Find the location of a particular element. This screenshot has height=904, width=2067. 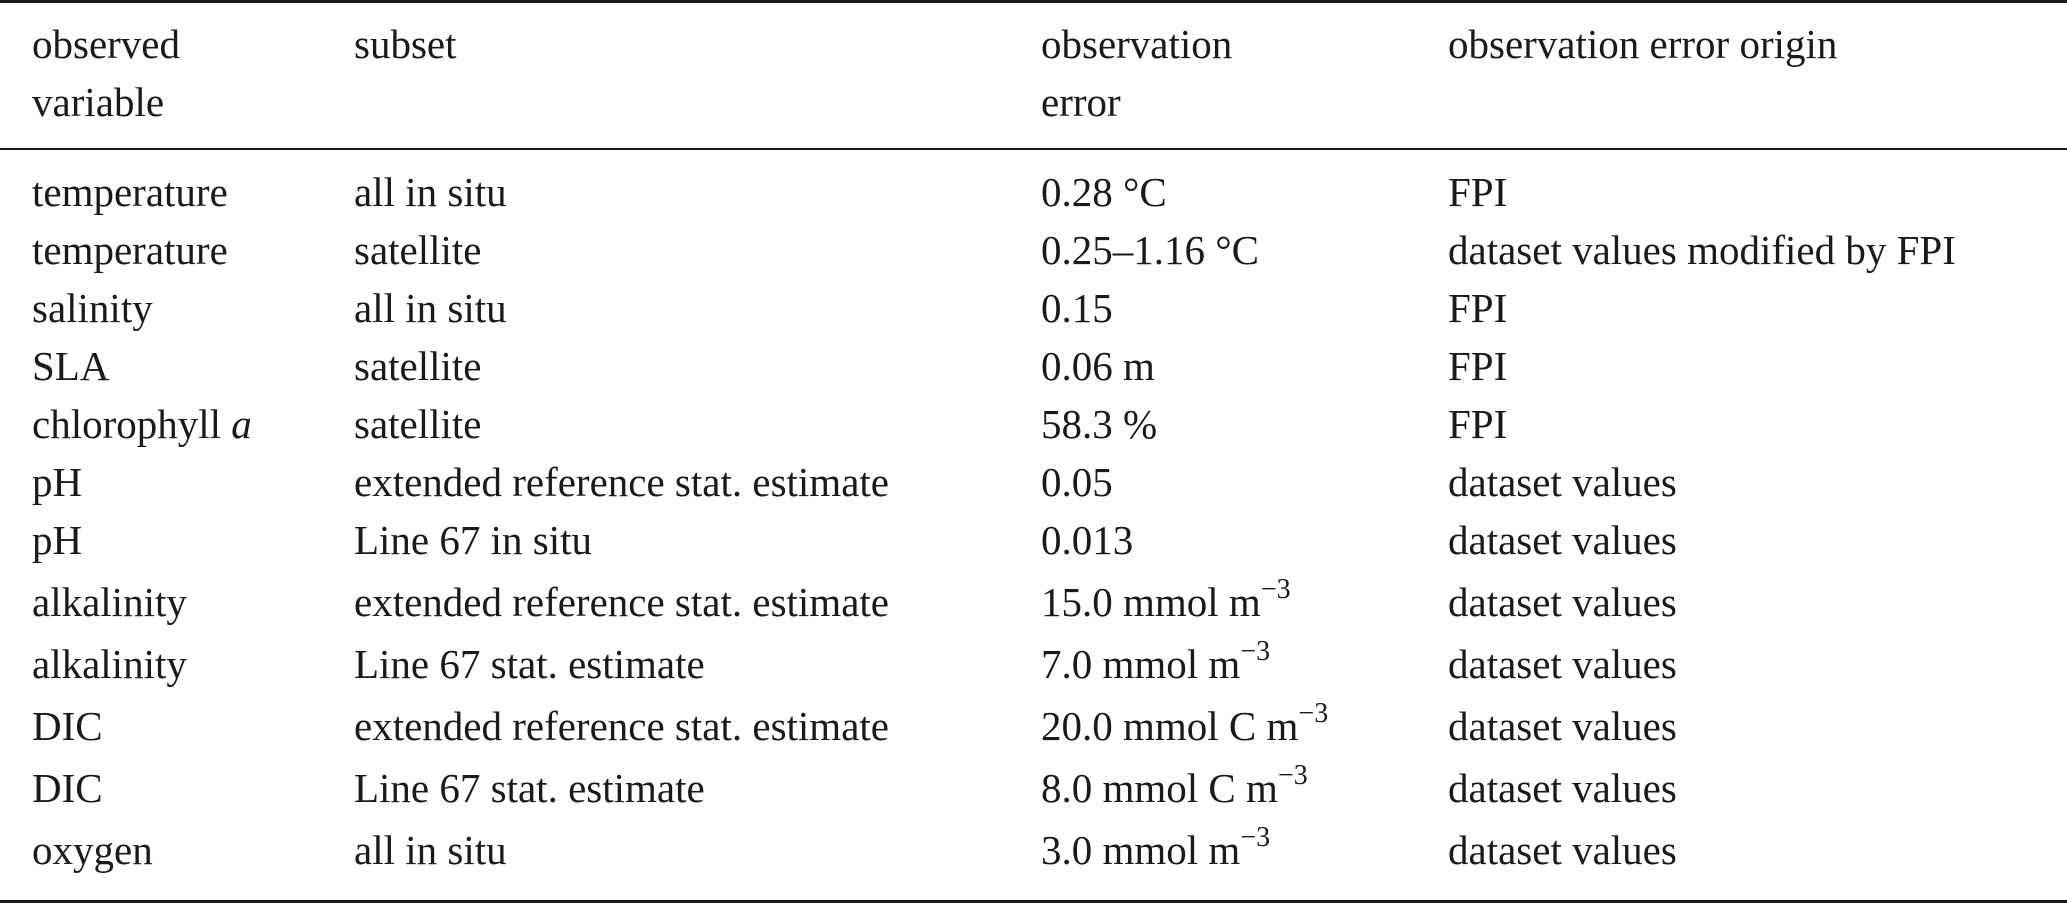

error-value: 0.05 is located at coordinates (1077, 482).